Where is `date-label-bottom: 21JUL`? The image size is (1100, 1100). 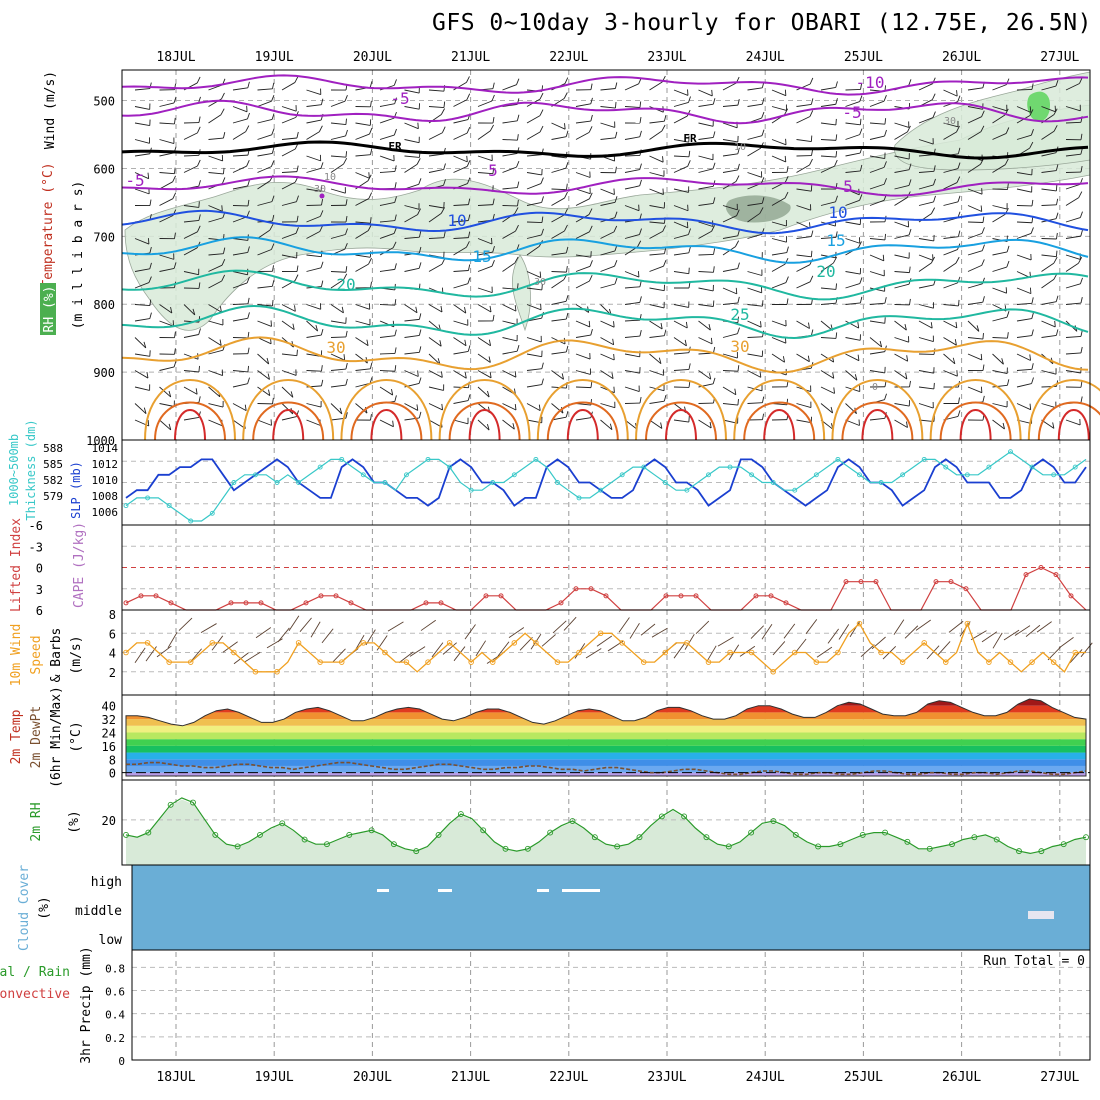 date-label-bottom: 21JUL is located at coordinates (470, 1077).